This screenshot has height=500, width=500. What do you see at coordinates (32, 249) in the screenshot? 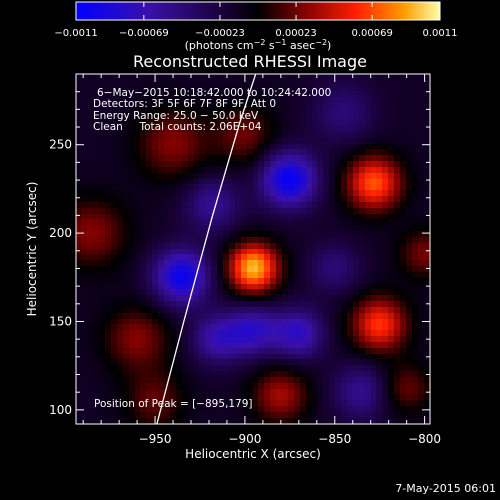
I see `y-axis-label: Heliocentric Y (arcsec)` at bounding box center [32, 249].